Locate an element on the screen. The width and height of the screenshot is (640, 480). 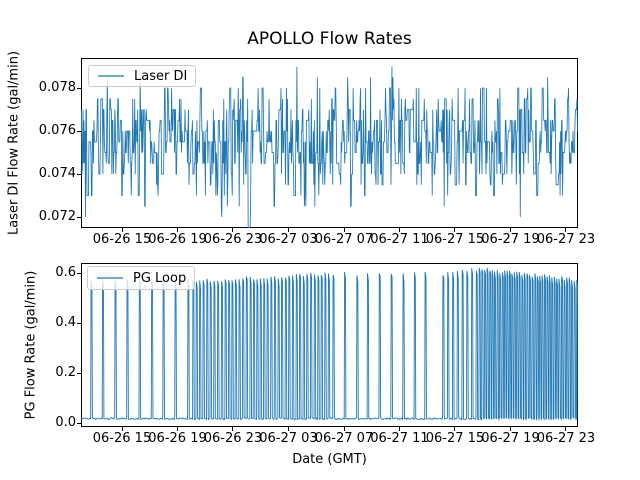
y-tick-label: 0.074 is located at coordinates (57, 173).